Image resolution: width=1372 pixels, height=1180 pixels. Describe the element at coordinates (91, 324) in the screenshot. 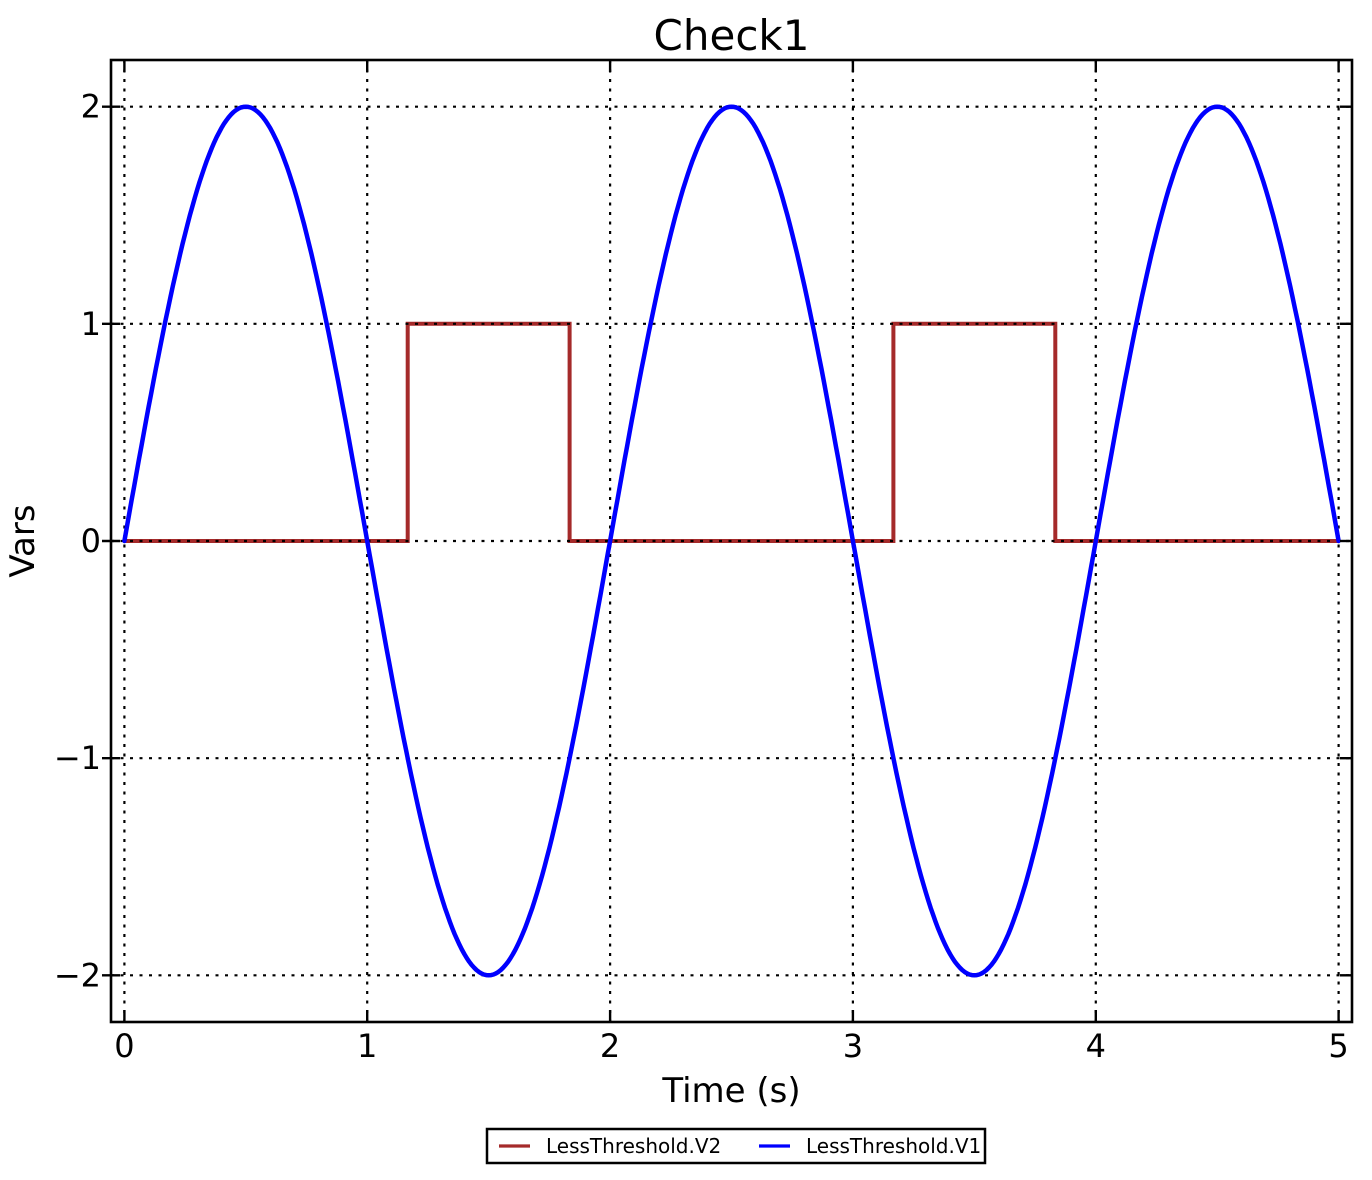

I see `y-tick-label-1: 1` at that location.